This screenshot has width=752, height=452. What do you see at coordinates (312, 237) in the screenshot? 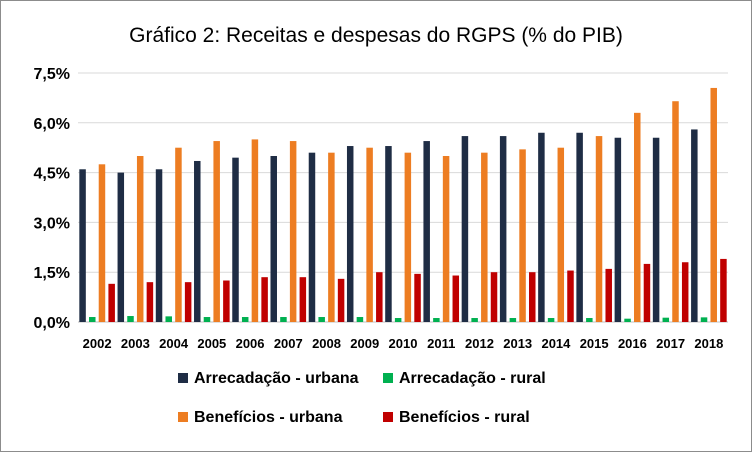
I see `bar-arrecada-o-urbana-2008` at bounding box center [312, 237].